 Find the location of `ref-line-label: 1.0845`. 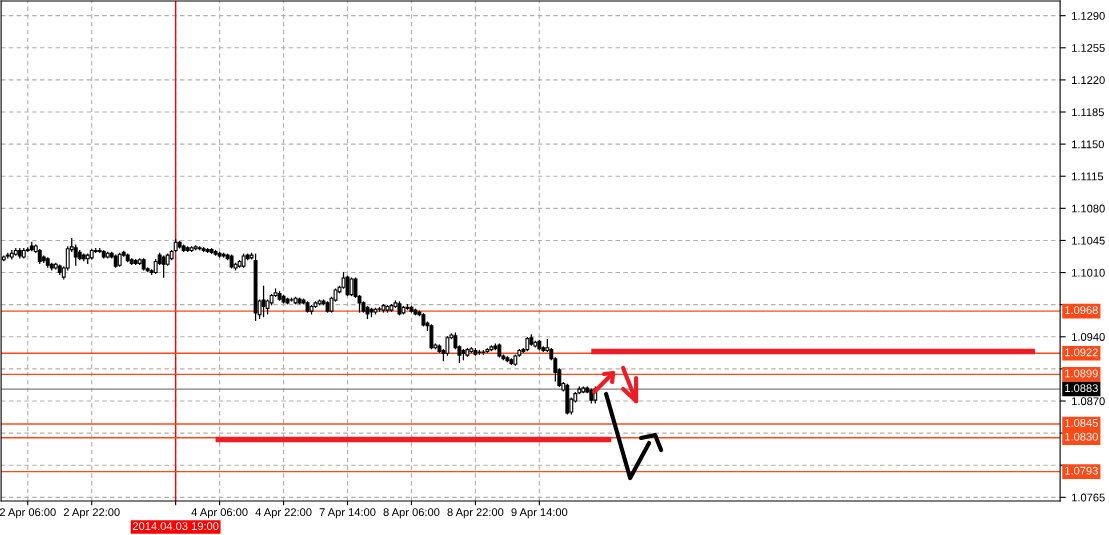

ref-line-label: 1.0845 is located at coordinates (1081, 423).